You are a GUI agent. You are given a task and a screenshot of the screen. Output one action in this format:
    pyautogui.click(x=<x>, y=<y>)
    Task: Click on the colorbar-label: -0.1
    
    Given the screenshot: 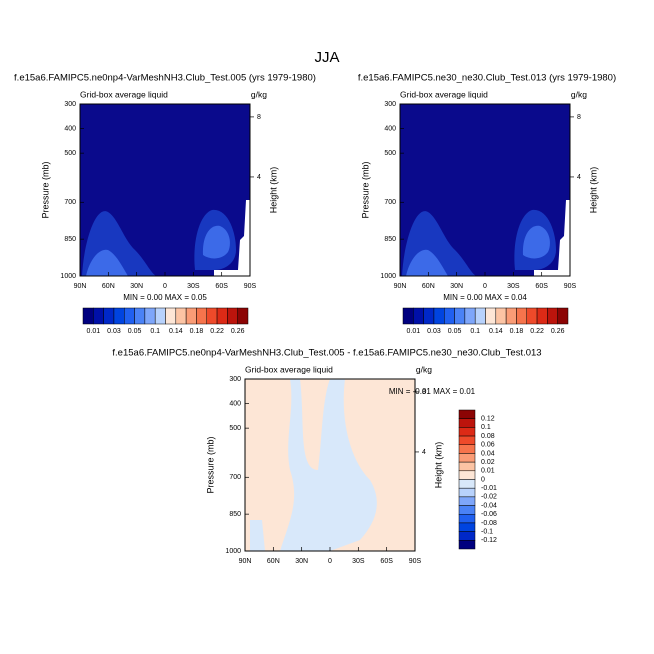 What is the action you would take?
    pyautogui.click(x=487, y=531)
    